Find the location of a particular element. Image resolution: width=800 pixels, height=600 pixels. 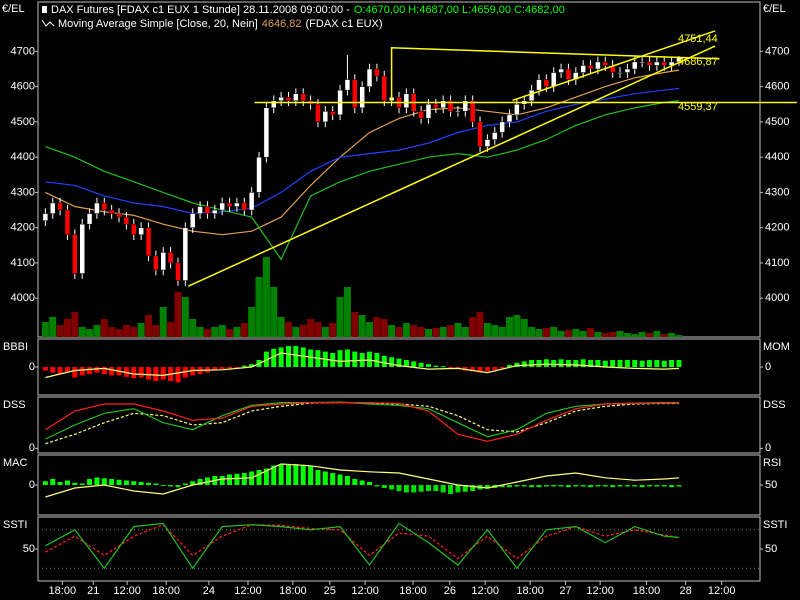

panel-name: RSI is located at coordinates (772, 463).